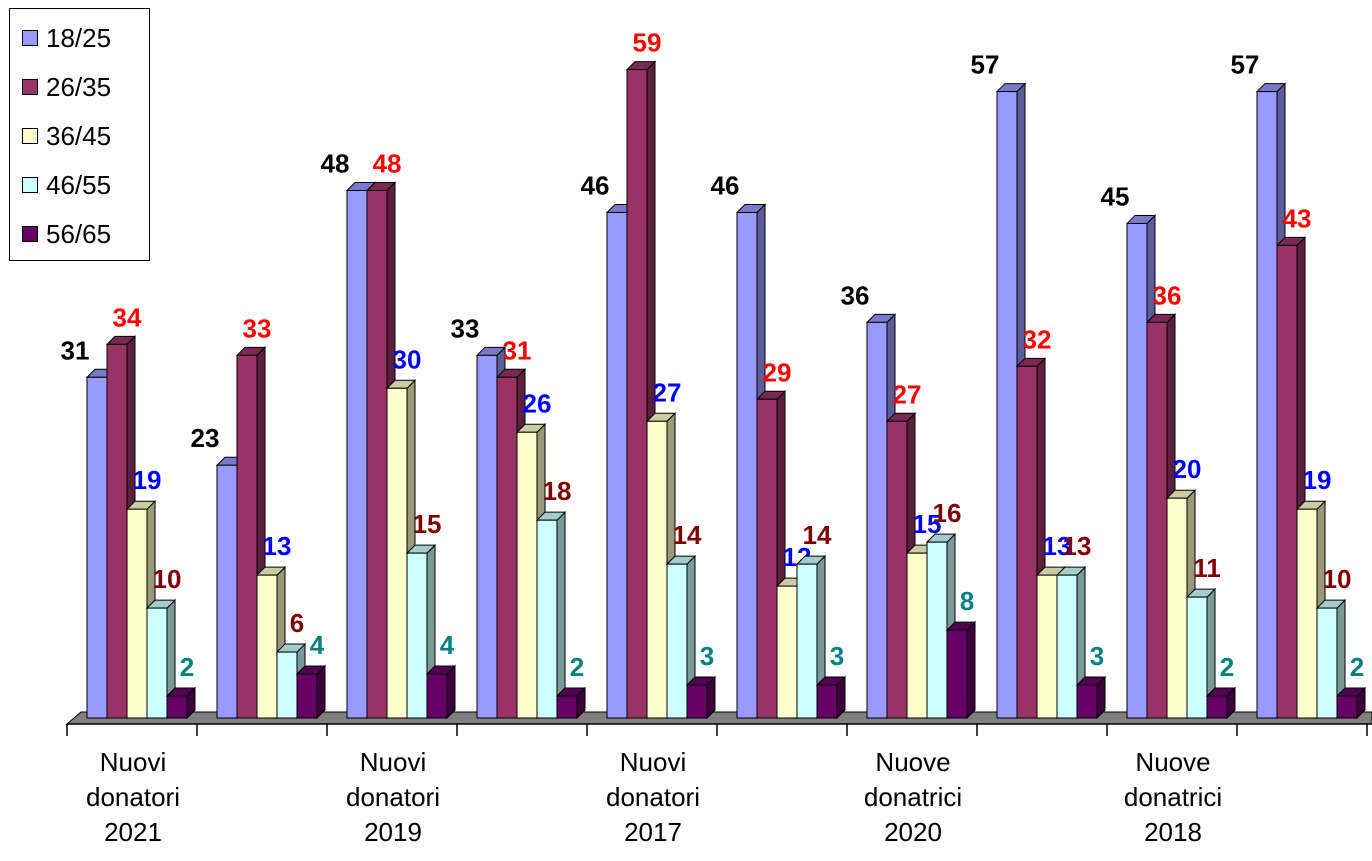 This screenshot has width=1372, height=861. Describe the element at coordinates (1297, 218) in the screenshot. I see `data-label: 43` at that location.